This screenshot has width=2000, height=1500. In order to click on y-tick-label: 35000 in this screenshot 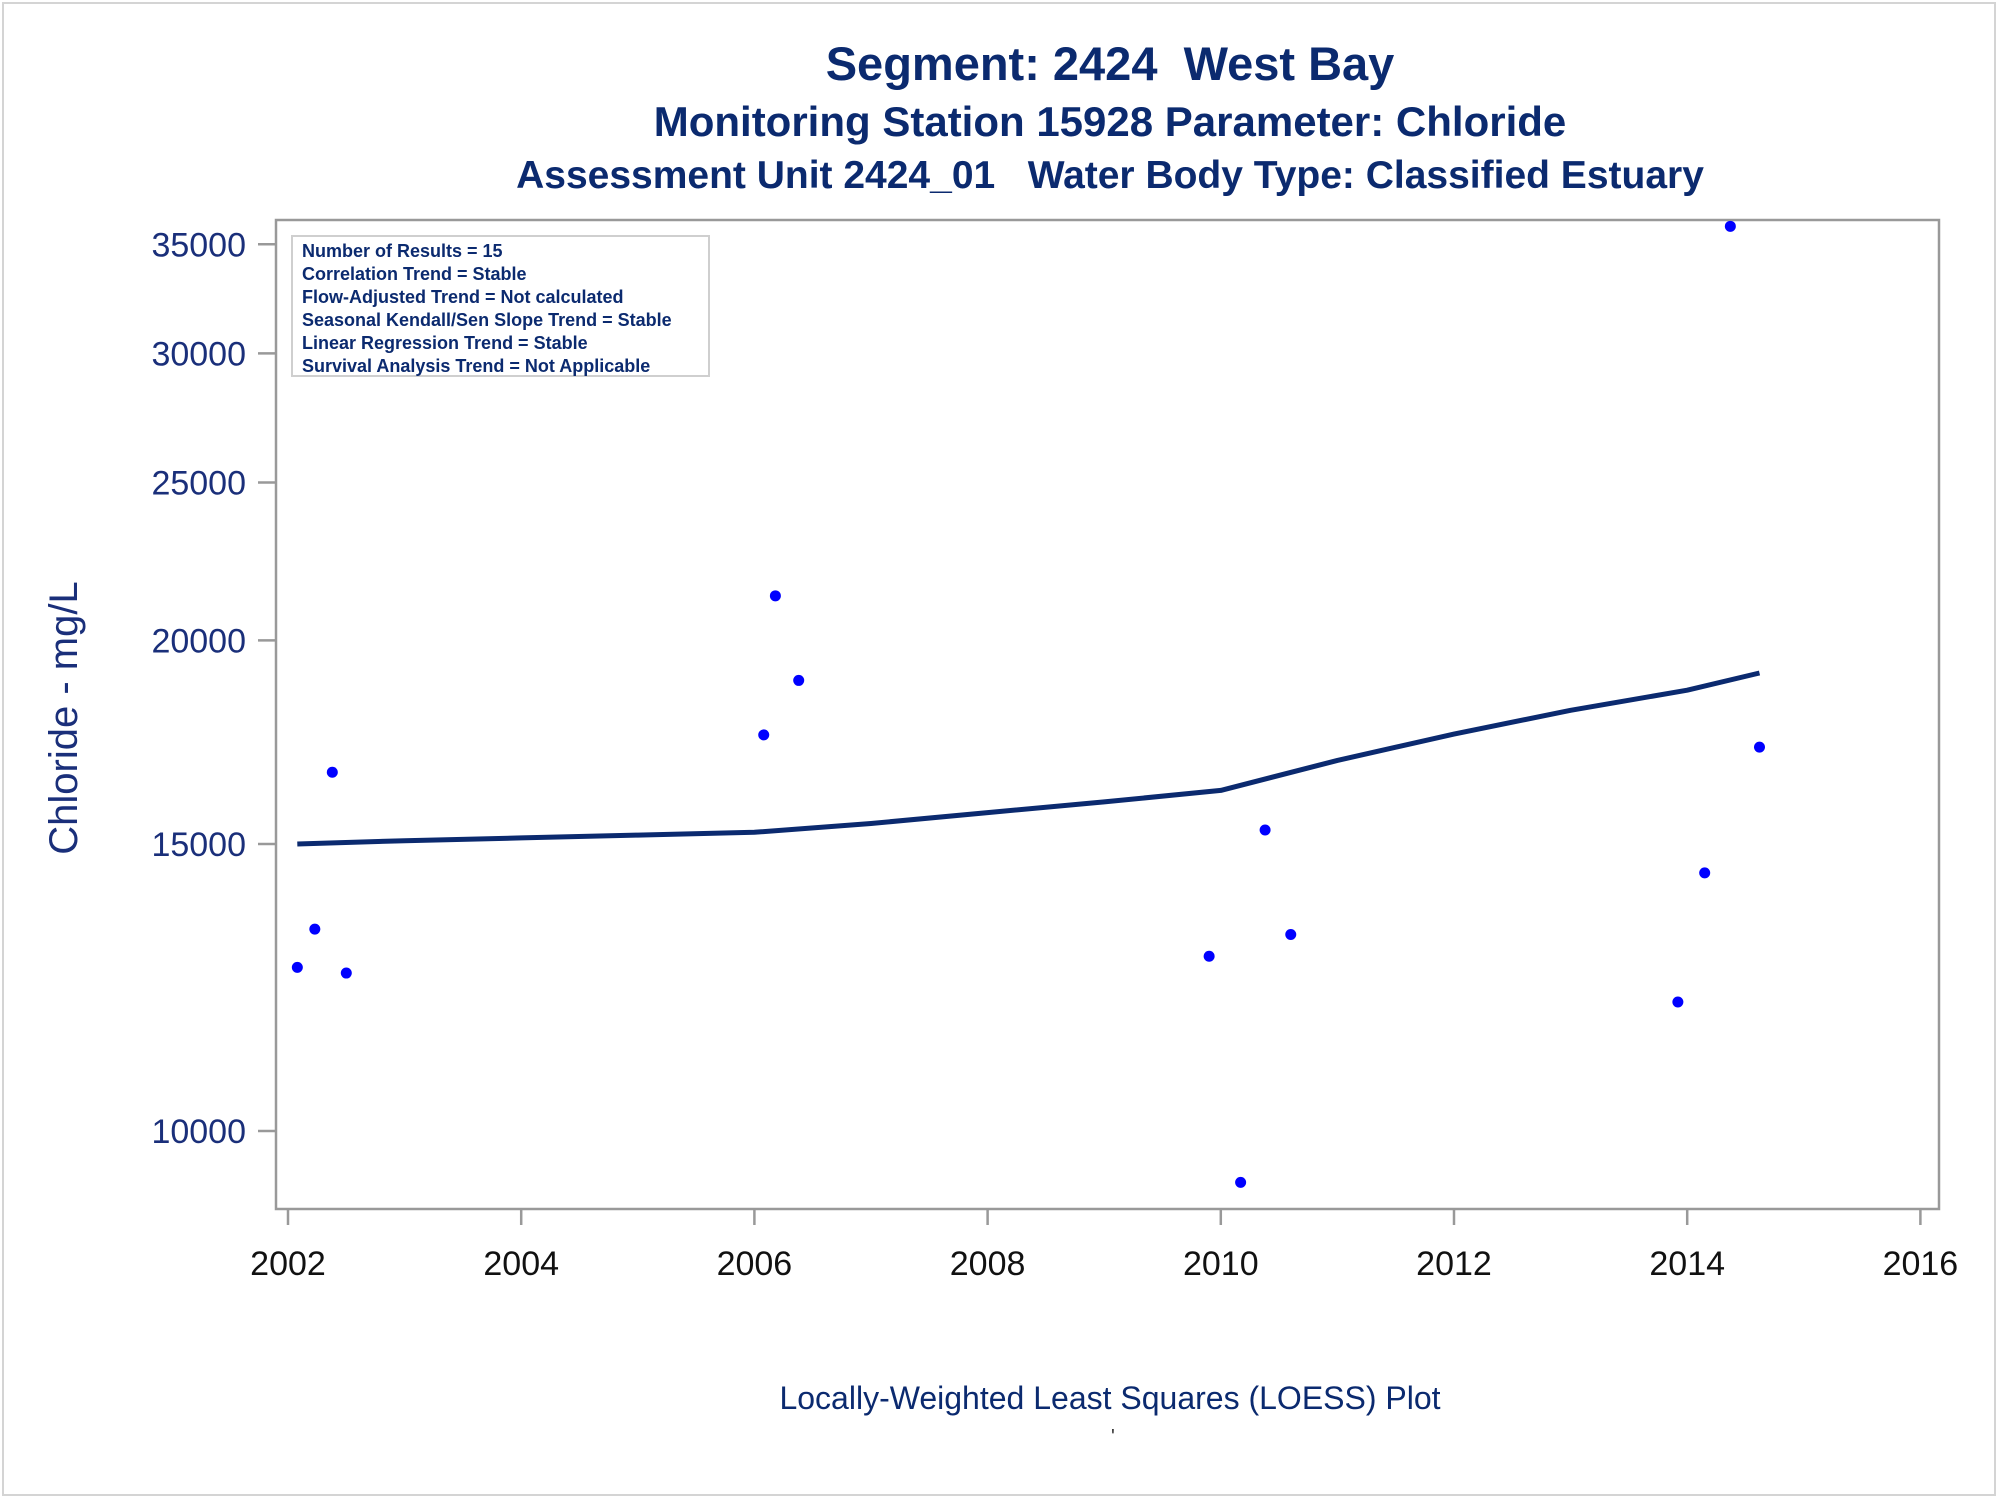, I will do `click(198, 245)`.